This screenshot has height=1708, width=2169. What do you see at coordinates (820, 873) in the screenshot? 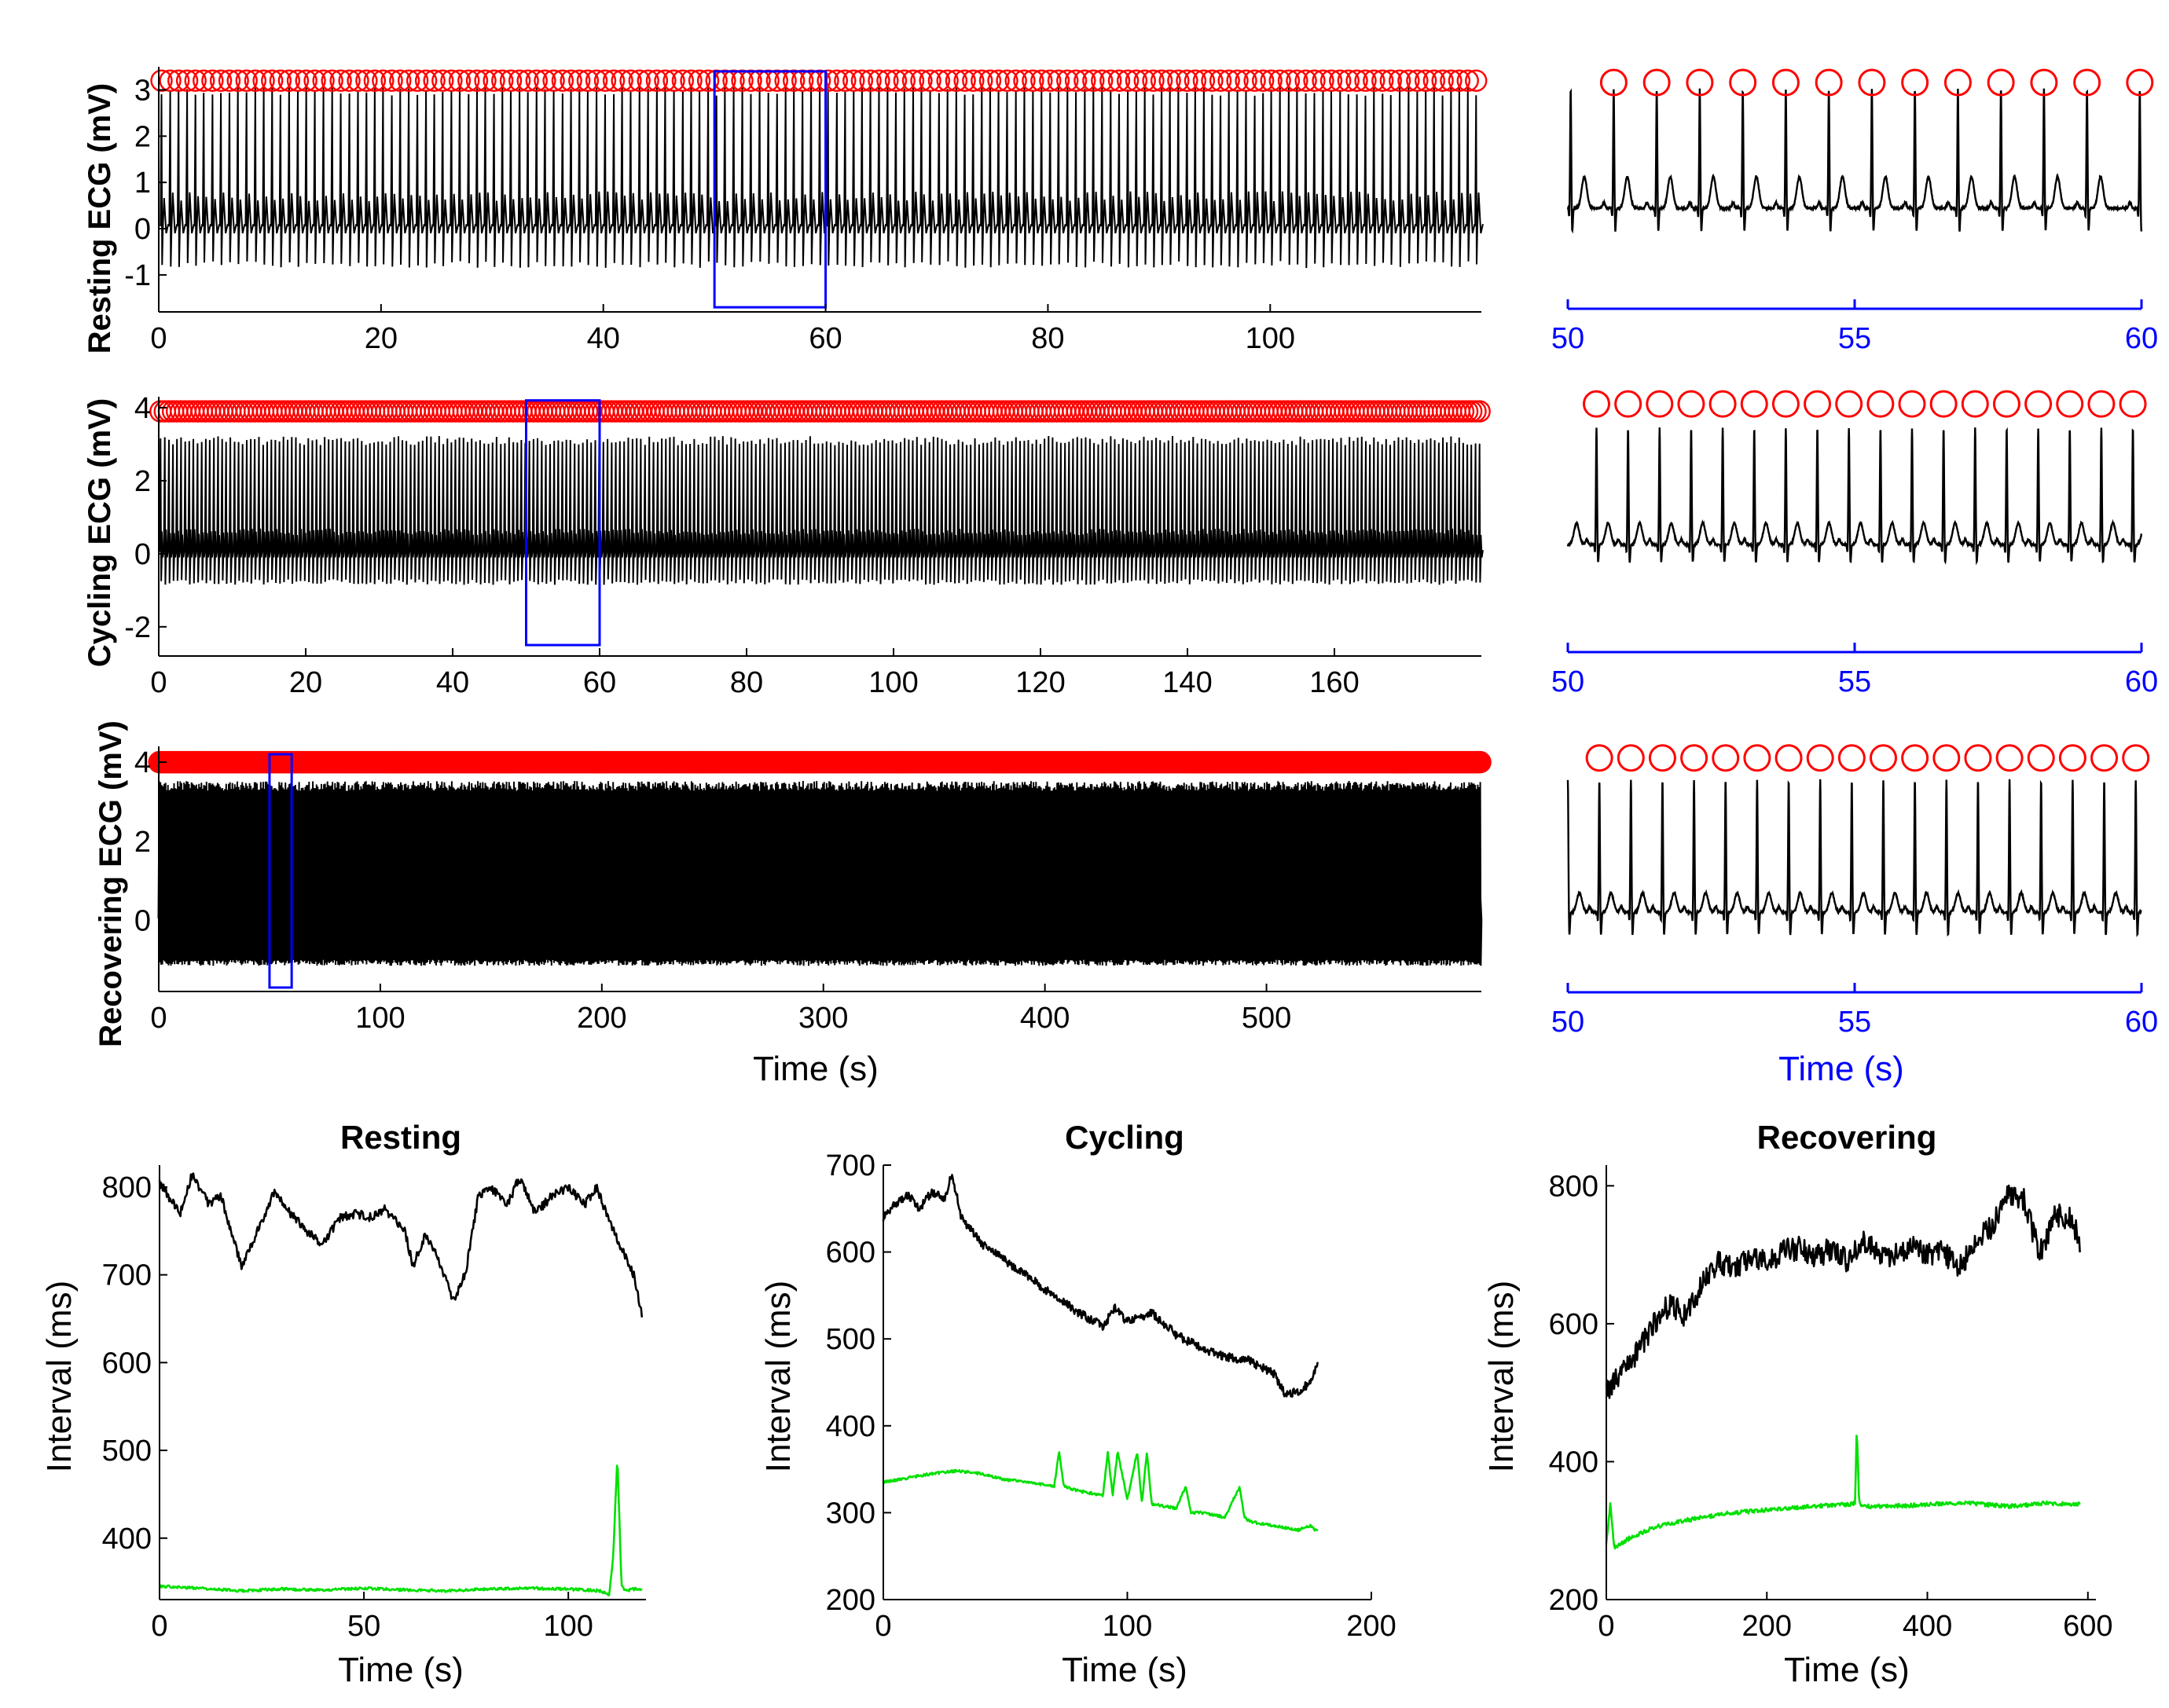
I see `recovering-ecg-trace` at bounding box center [820, 873].